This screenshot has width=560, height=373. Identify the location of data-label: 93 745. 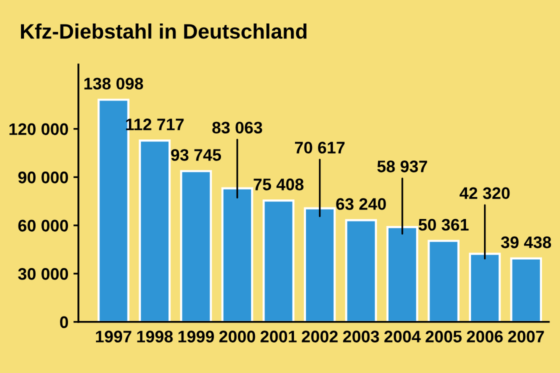
(196, 155).